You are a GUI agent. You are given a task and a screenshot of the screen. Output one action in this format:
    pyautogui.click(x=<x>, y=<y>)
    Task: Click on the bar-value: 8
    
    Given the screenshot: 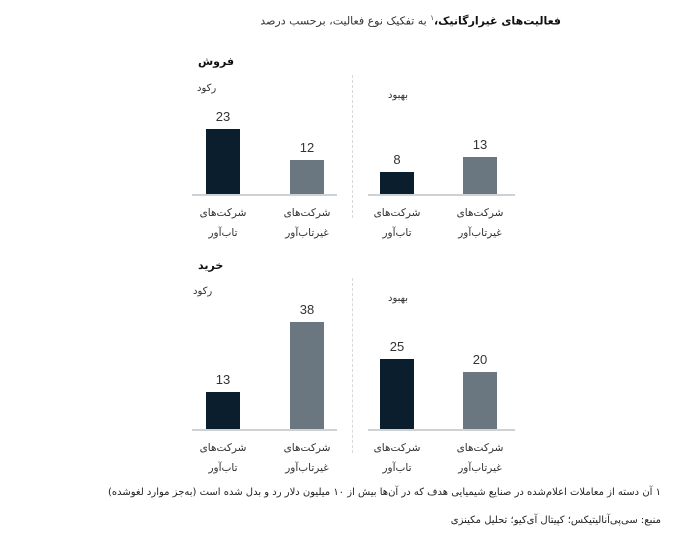 What is the action you would take?
    pyautogui.click(x=397, y=159)
    